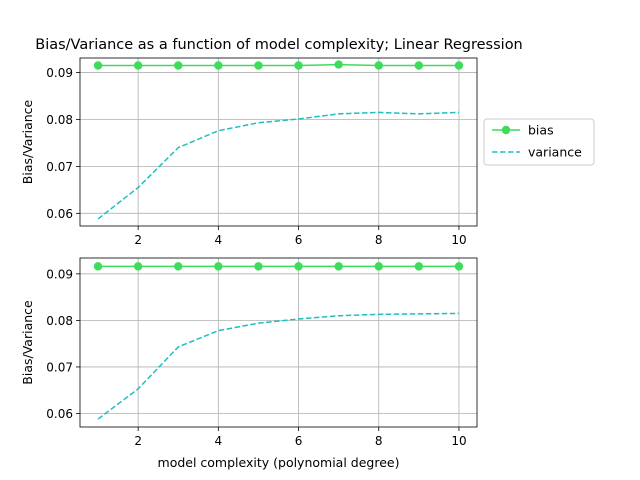 The height and width of the screenshot is (480, 640). Describe the element at coordinates (539, 142) in the screenshot. I see `legend: bias variance` at that location.